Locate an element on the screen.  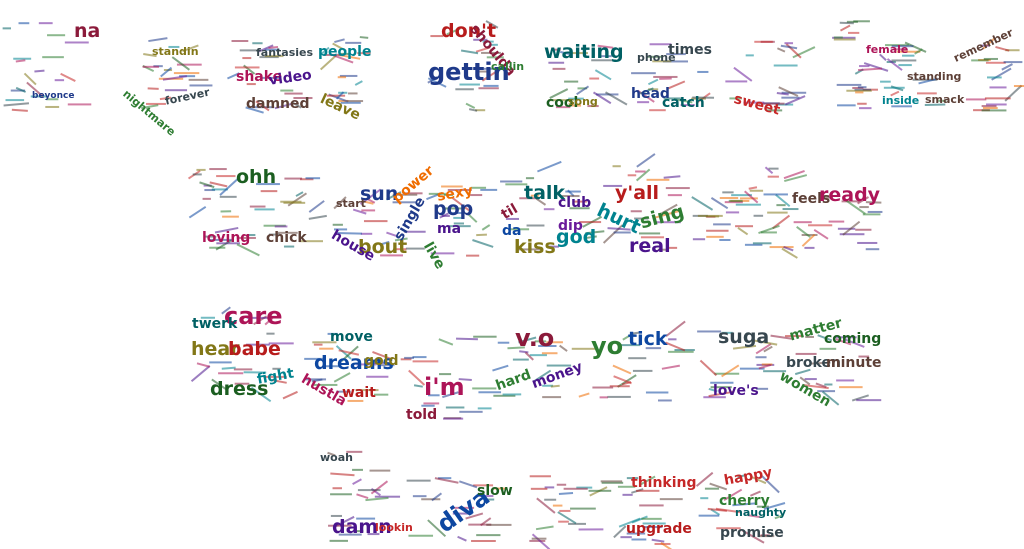
cloud-word: promise is located at coordinates (752, 533).